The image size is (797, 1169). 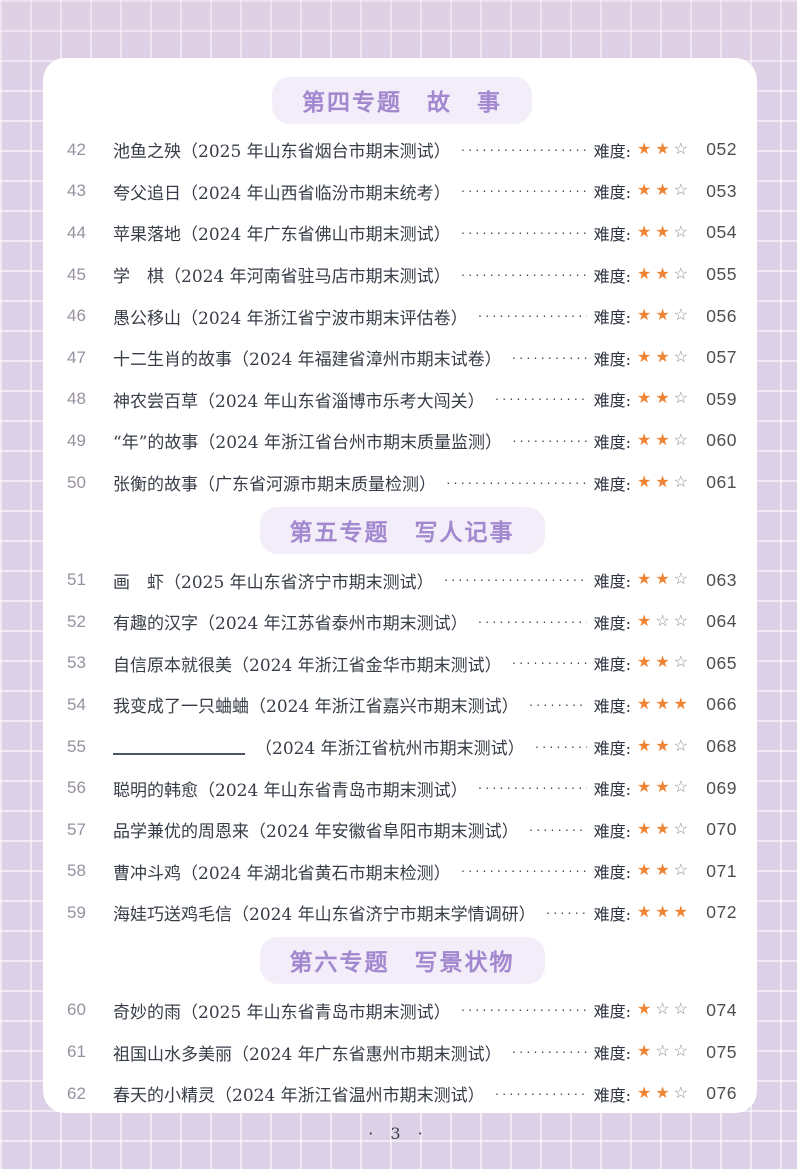 I want to click on item-title: 十二生肖的故事（2024 年福建省漳州市期末试卷）, so click(x=307, y=360).